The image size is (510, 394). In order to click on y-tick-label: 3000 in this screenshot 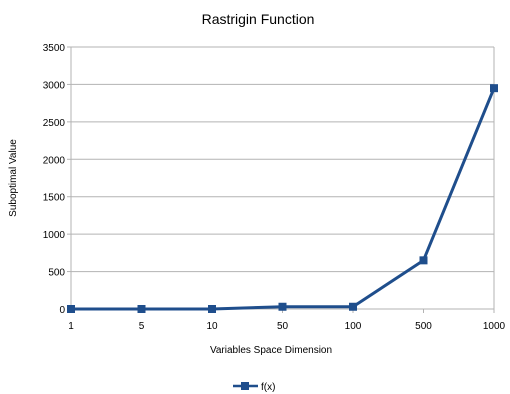, I will do `click(54, 85)`.